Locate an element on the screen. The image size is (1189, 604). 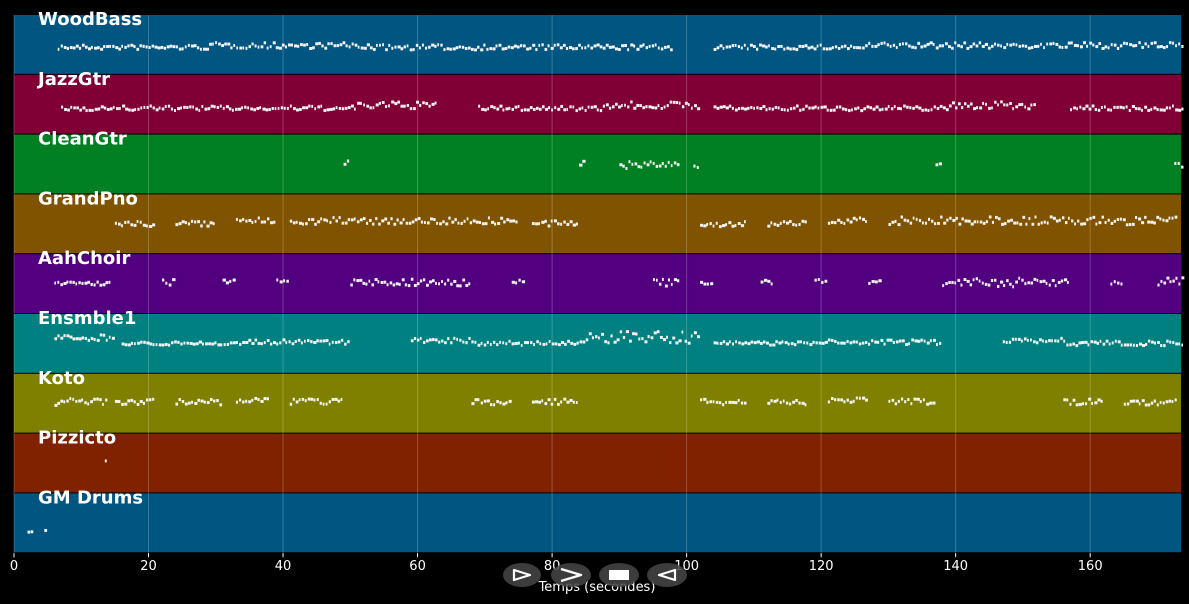
stop-button is located at coordinates (619, 575).